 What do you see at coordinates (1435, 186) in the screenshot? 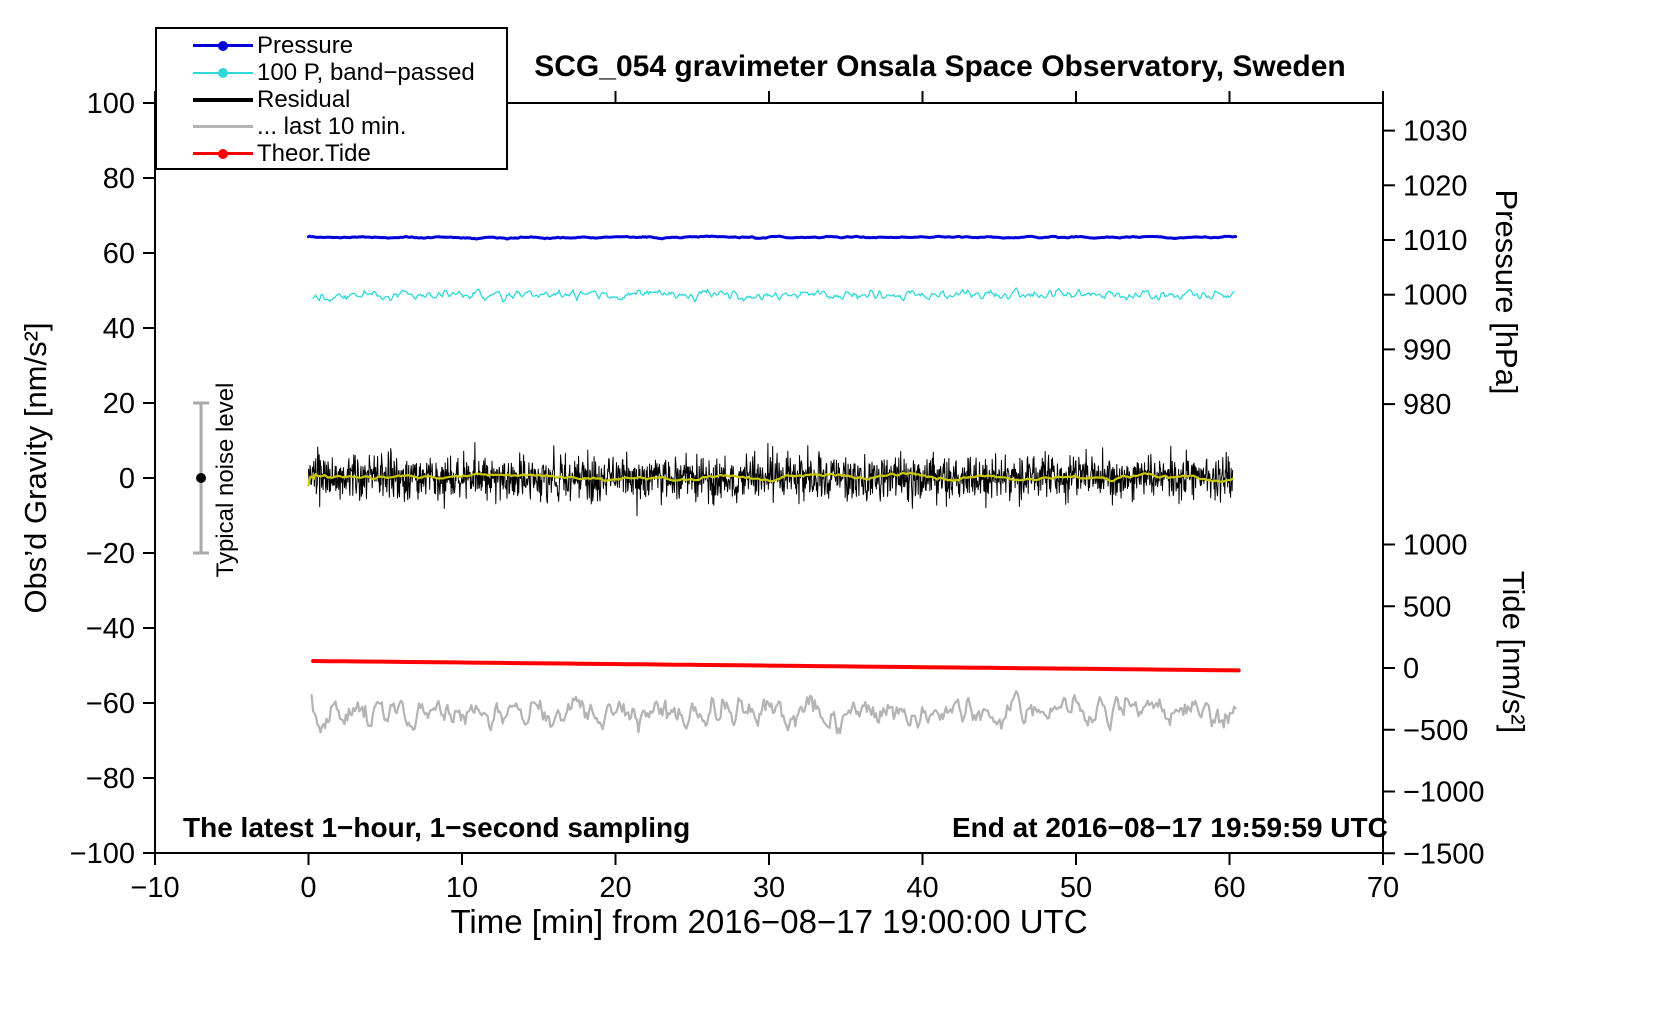
I see `pressure-tick-label: 1020` at bounding box center [1435, 186].